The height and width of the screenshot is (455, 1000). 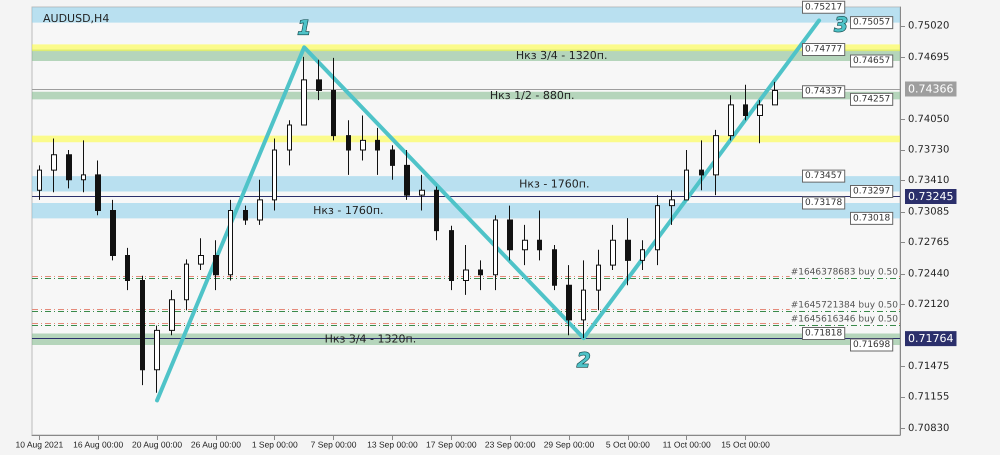 I want to click on annotation: 0.73297, so click(x=871, y=191).